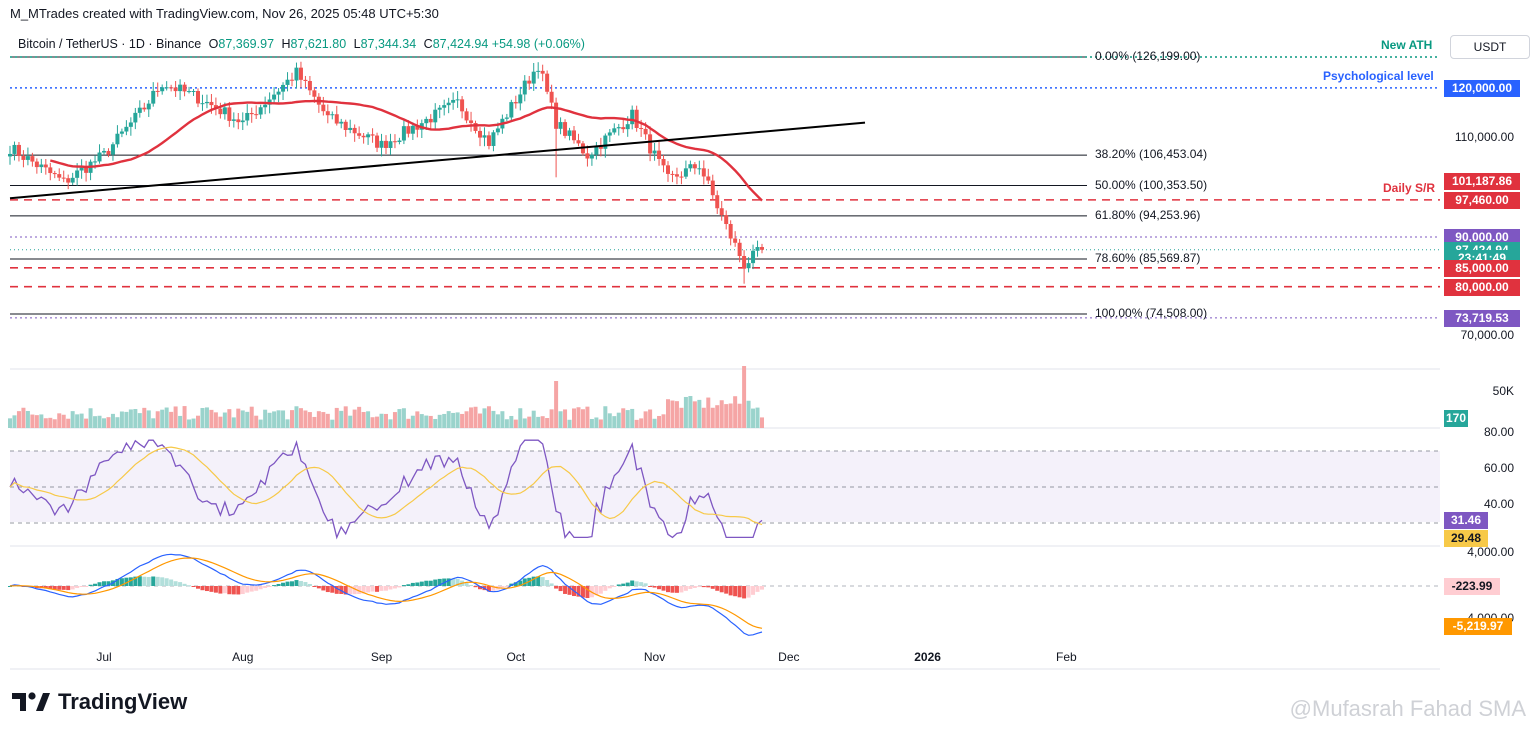 Image resolution: width=1536 pixels, height=734 pixels. Describe the element at coordinates (1490, 47) in the screenshot. I see `currency-unit-button: USDT` at that location.